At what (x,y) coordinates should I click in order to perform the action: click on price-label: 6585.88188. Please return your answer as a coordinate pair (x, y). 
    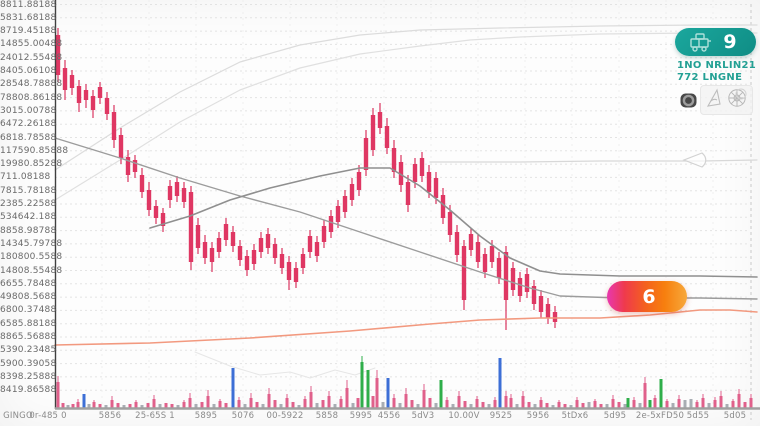
    Looking at the image, I should click on (28, 323).